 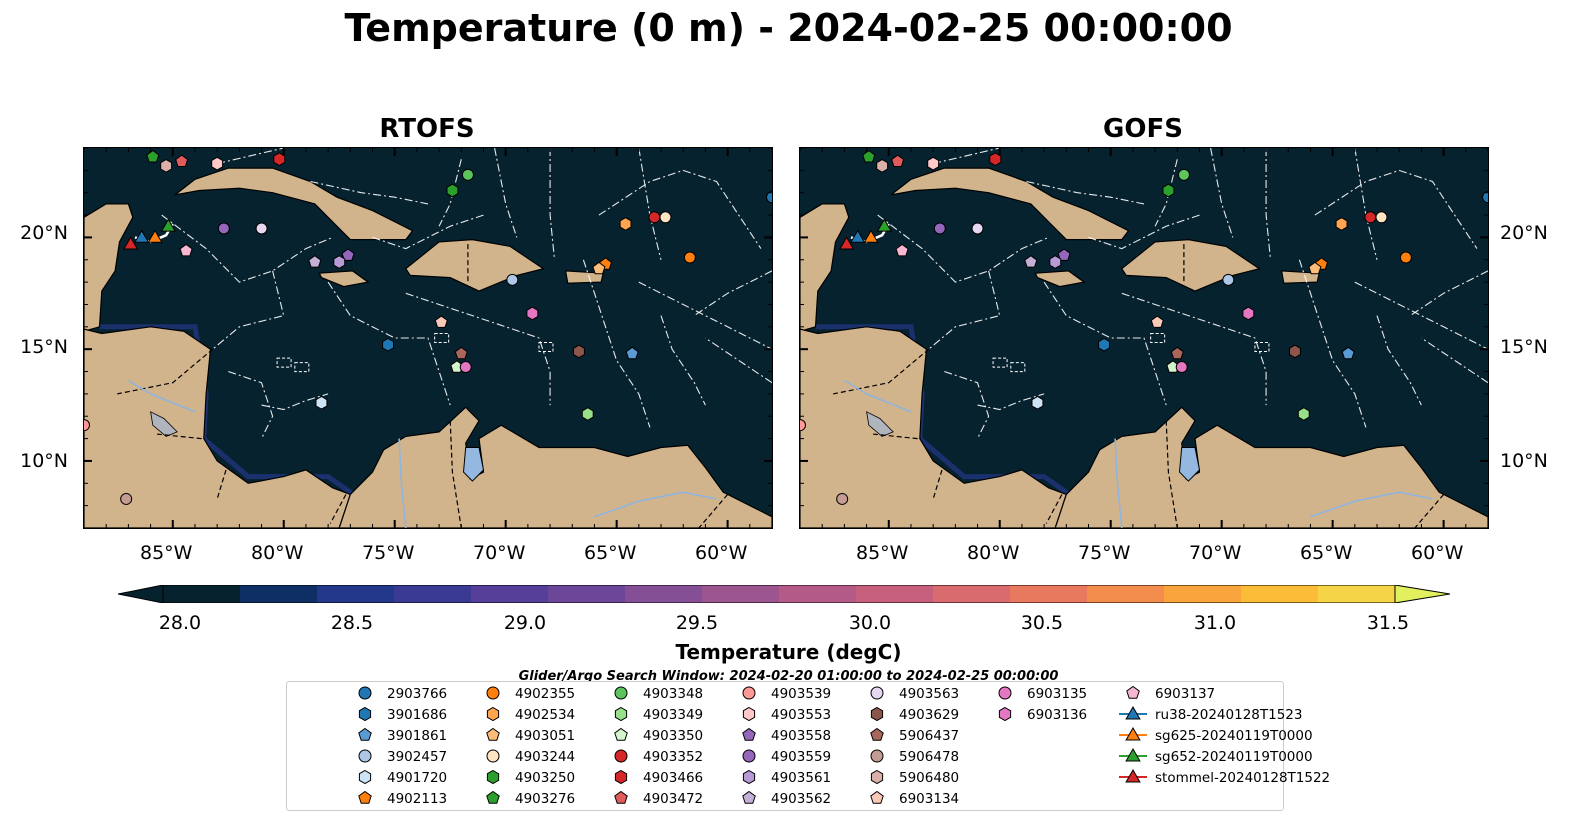 What do you see at coordinates (610, 553) in the screenshot?
I see `lon-label-65w-left: 65°W` at bounding box center [610, 553].